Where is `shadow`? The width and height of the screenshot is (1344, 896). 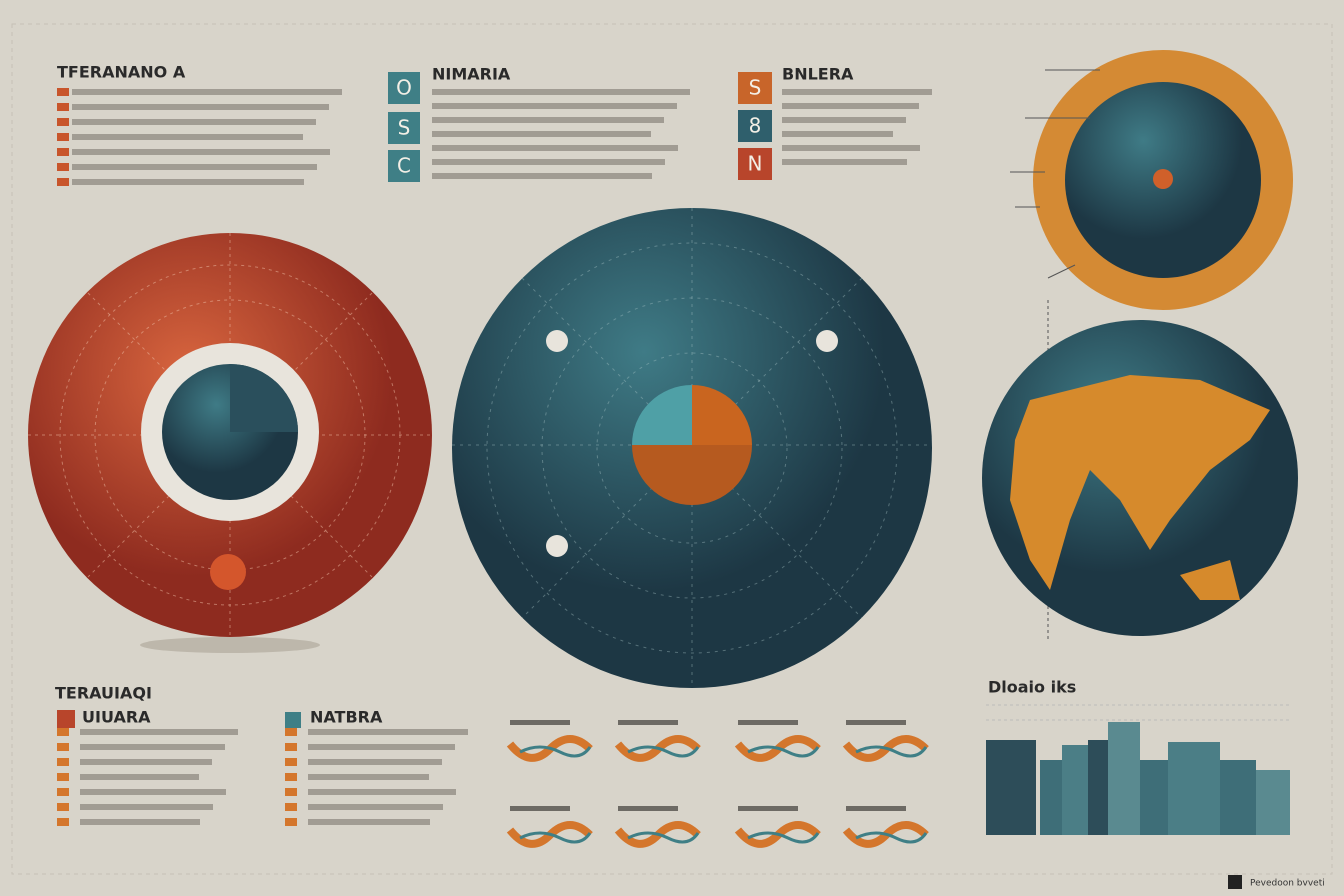 shadow is located at coordinates (230, 645).